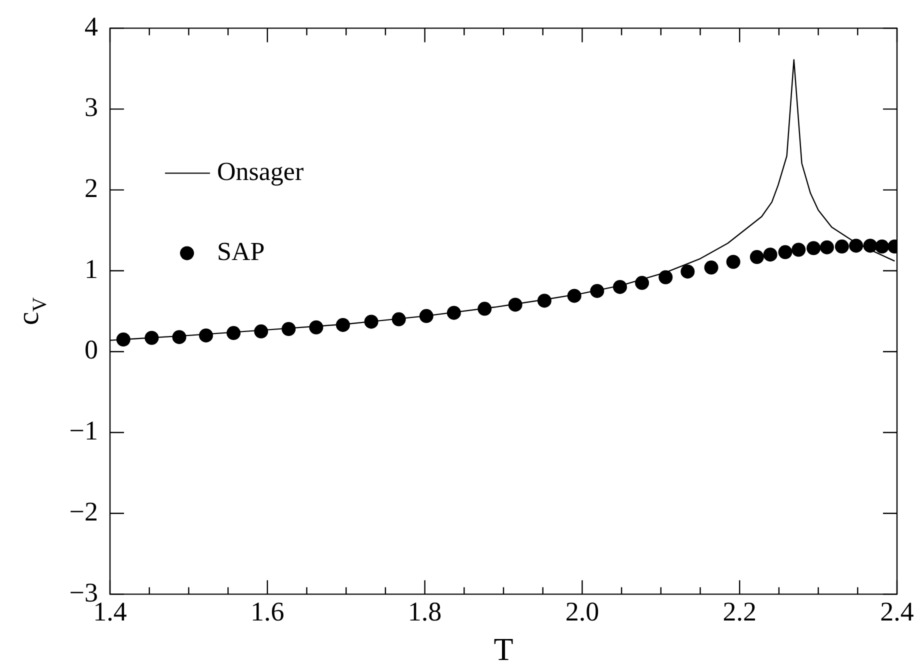  Describe the element at coordinates (91, 269) in the screenshot. I see `y-tick-label: 1` at that location.